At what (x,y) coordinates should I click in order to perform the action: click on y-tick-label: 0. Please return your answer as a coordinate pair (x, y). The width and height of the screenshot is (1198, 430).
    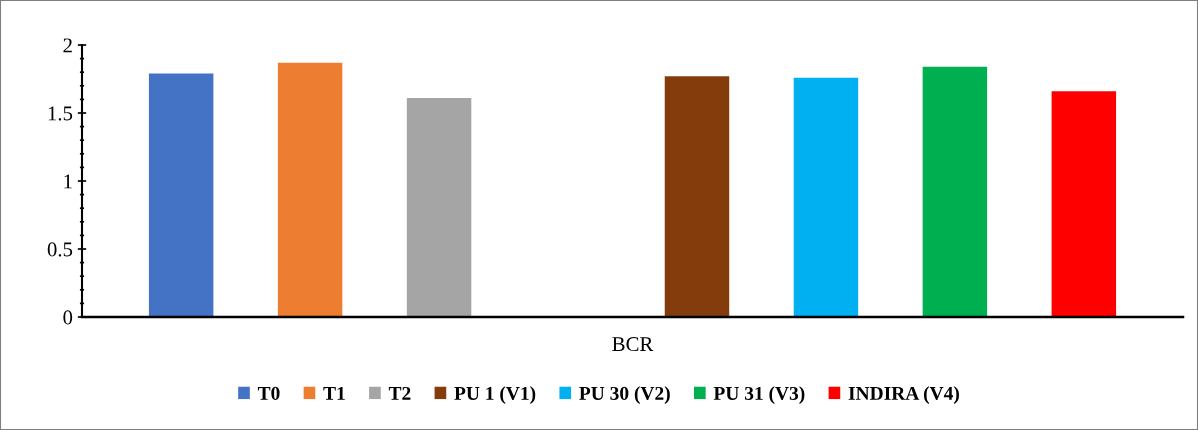
    Looking at the image, I should click on (68, 317).